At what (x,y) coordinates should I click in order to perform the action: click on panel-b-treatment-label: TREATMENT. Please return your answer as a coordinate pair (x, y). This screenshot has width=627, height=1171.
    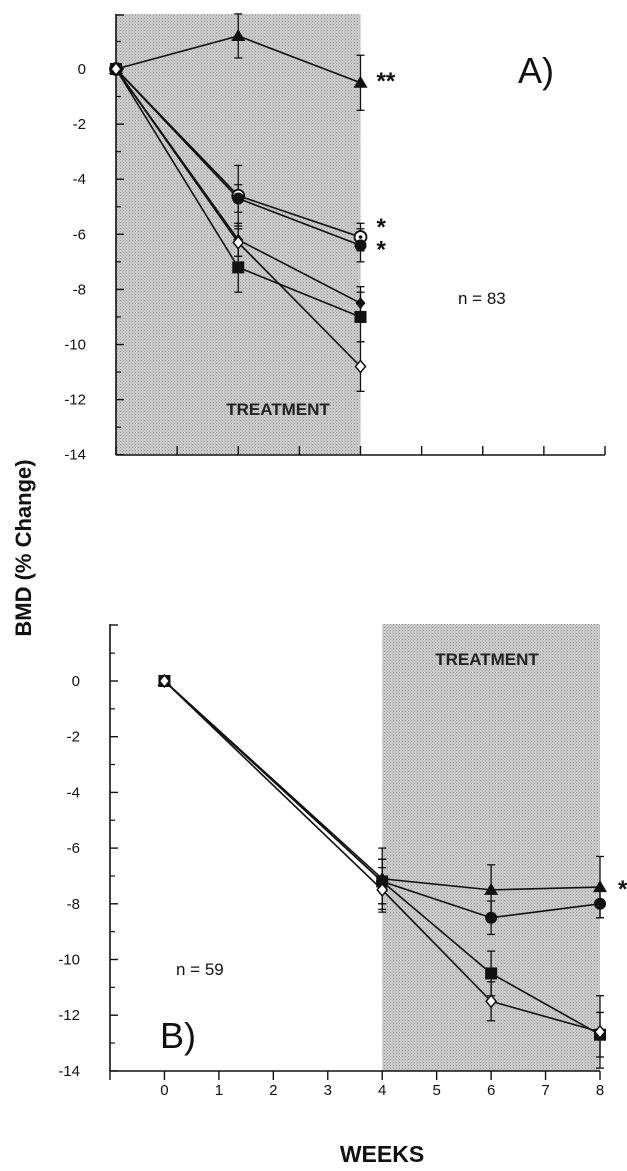
    Looking at the image, I should click on (487, 659).